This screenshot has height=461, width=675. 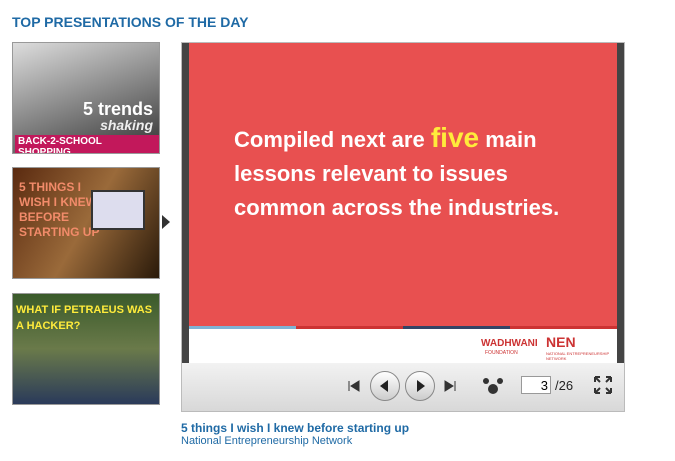 What do you see at coordinates (371, 173) in the screenshot?
I see `slide-text: lessons relevant to issues` at bounding box center [371, 173].